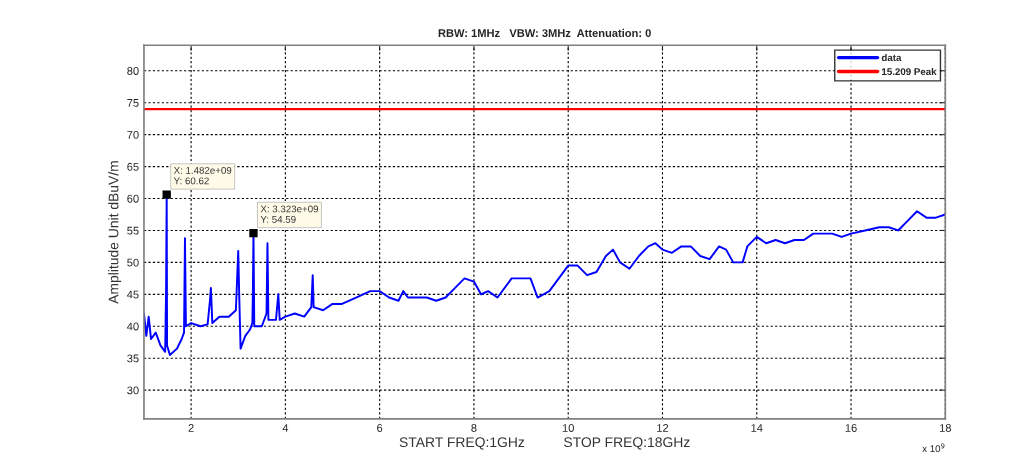 Image resolution: width=1032 pixels, height=476 pixels. I want to click on x-tick-label: 4, so click(285, 428).